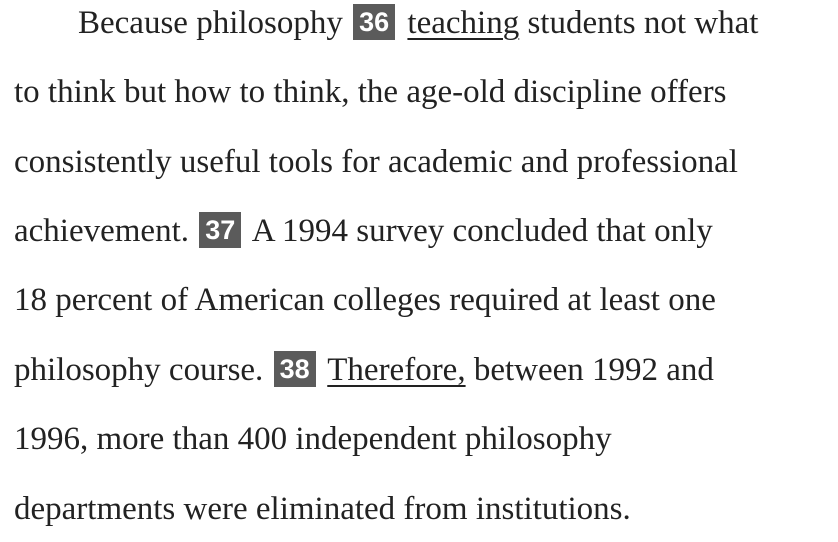  I want to click on question-number-38: 38, so click(294, 369).